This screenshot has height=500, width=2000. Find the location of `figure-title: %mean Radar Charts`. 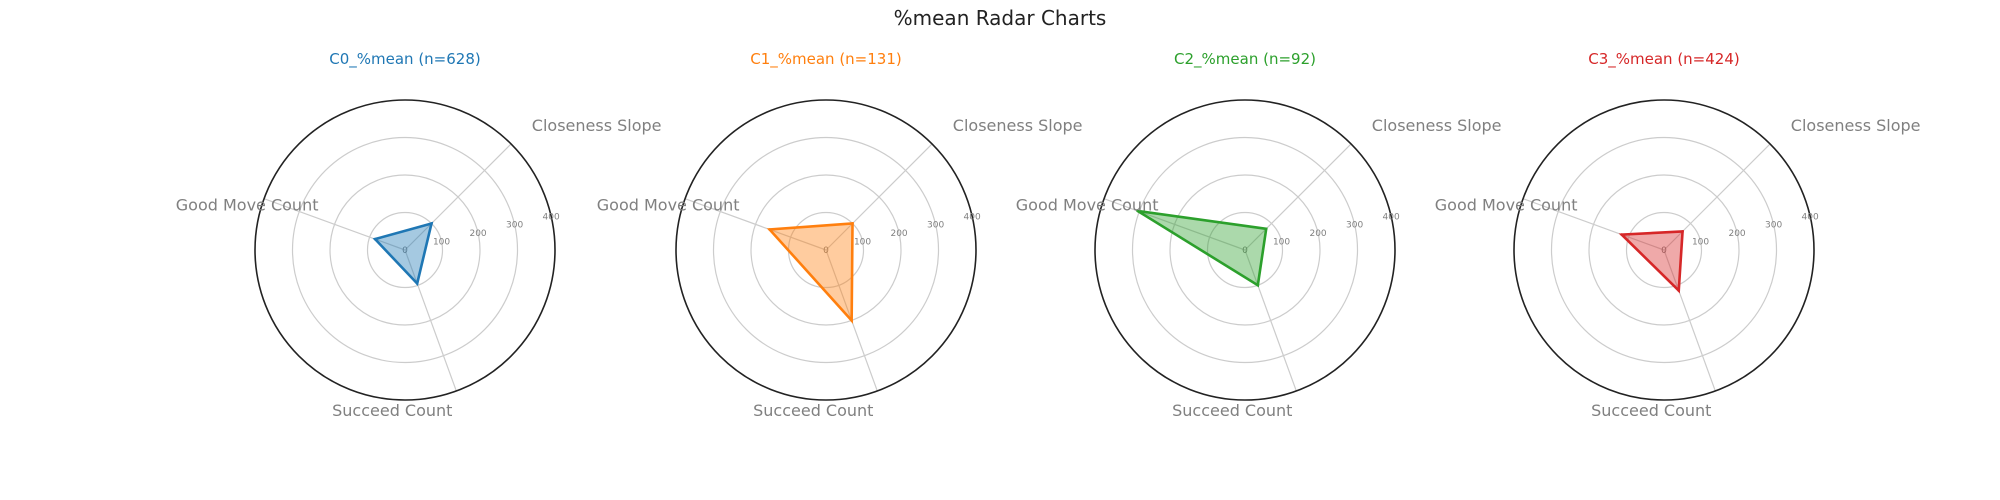

figure-title: %mean Radar Charts is located at coordinates (1000, 18).